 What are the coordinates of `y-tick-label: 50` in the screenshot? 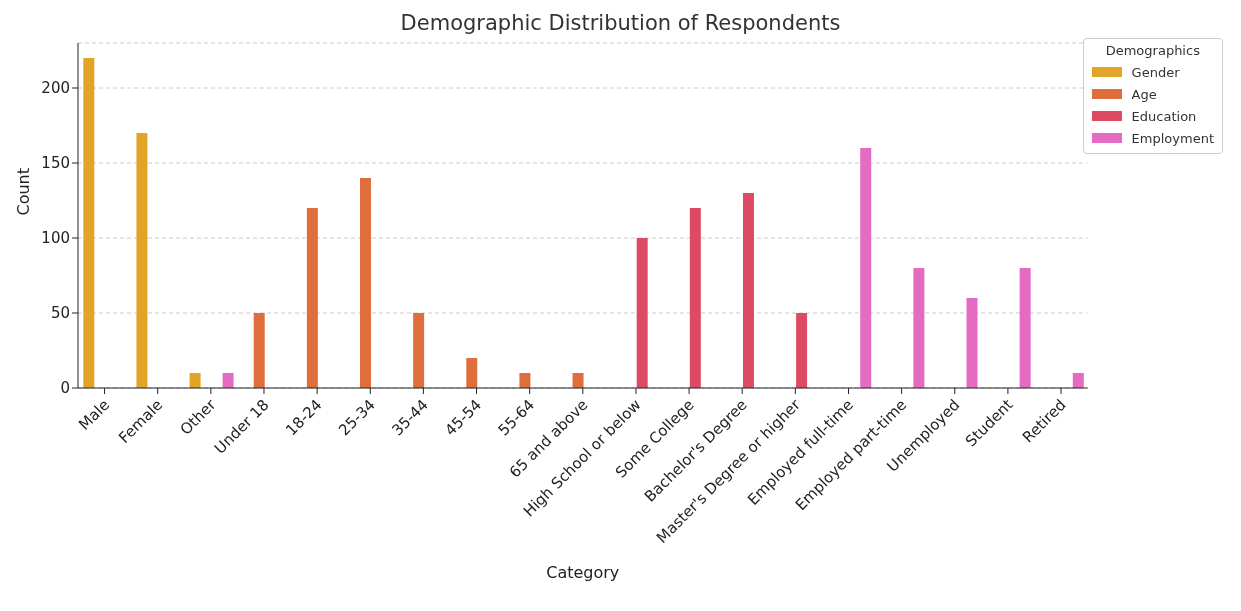 It's located at (60, 313).